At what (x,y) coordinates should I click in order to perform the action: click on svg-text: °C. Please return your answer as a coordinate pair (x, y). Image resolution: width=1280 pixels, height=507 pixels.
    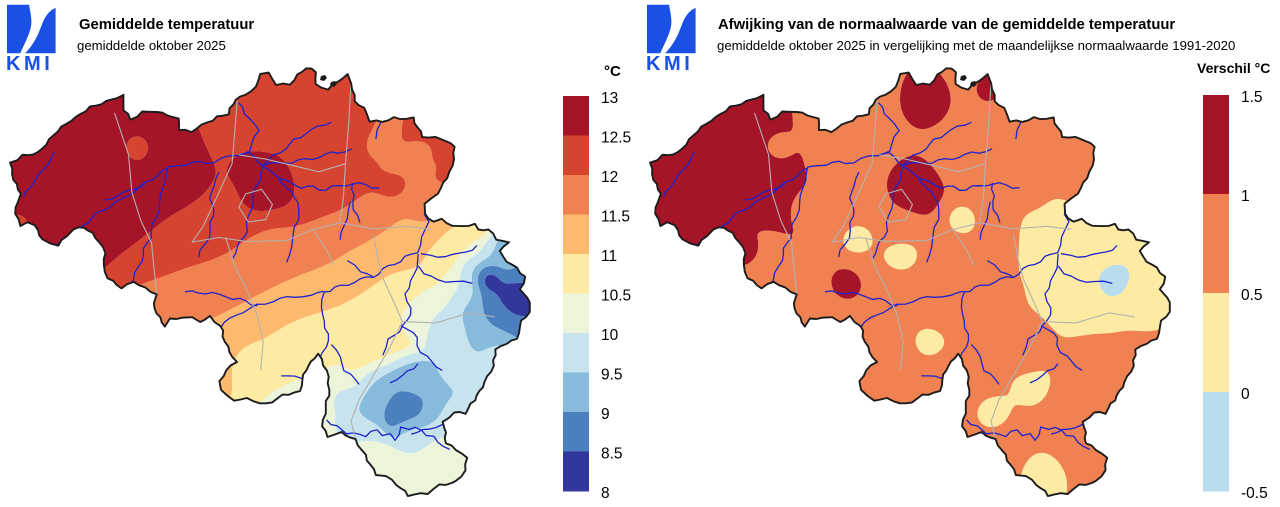
    Looking at the image, I should click on (612, 71).